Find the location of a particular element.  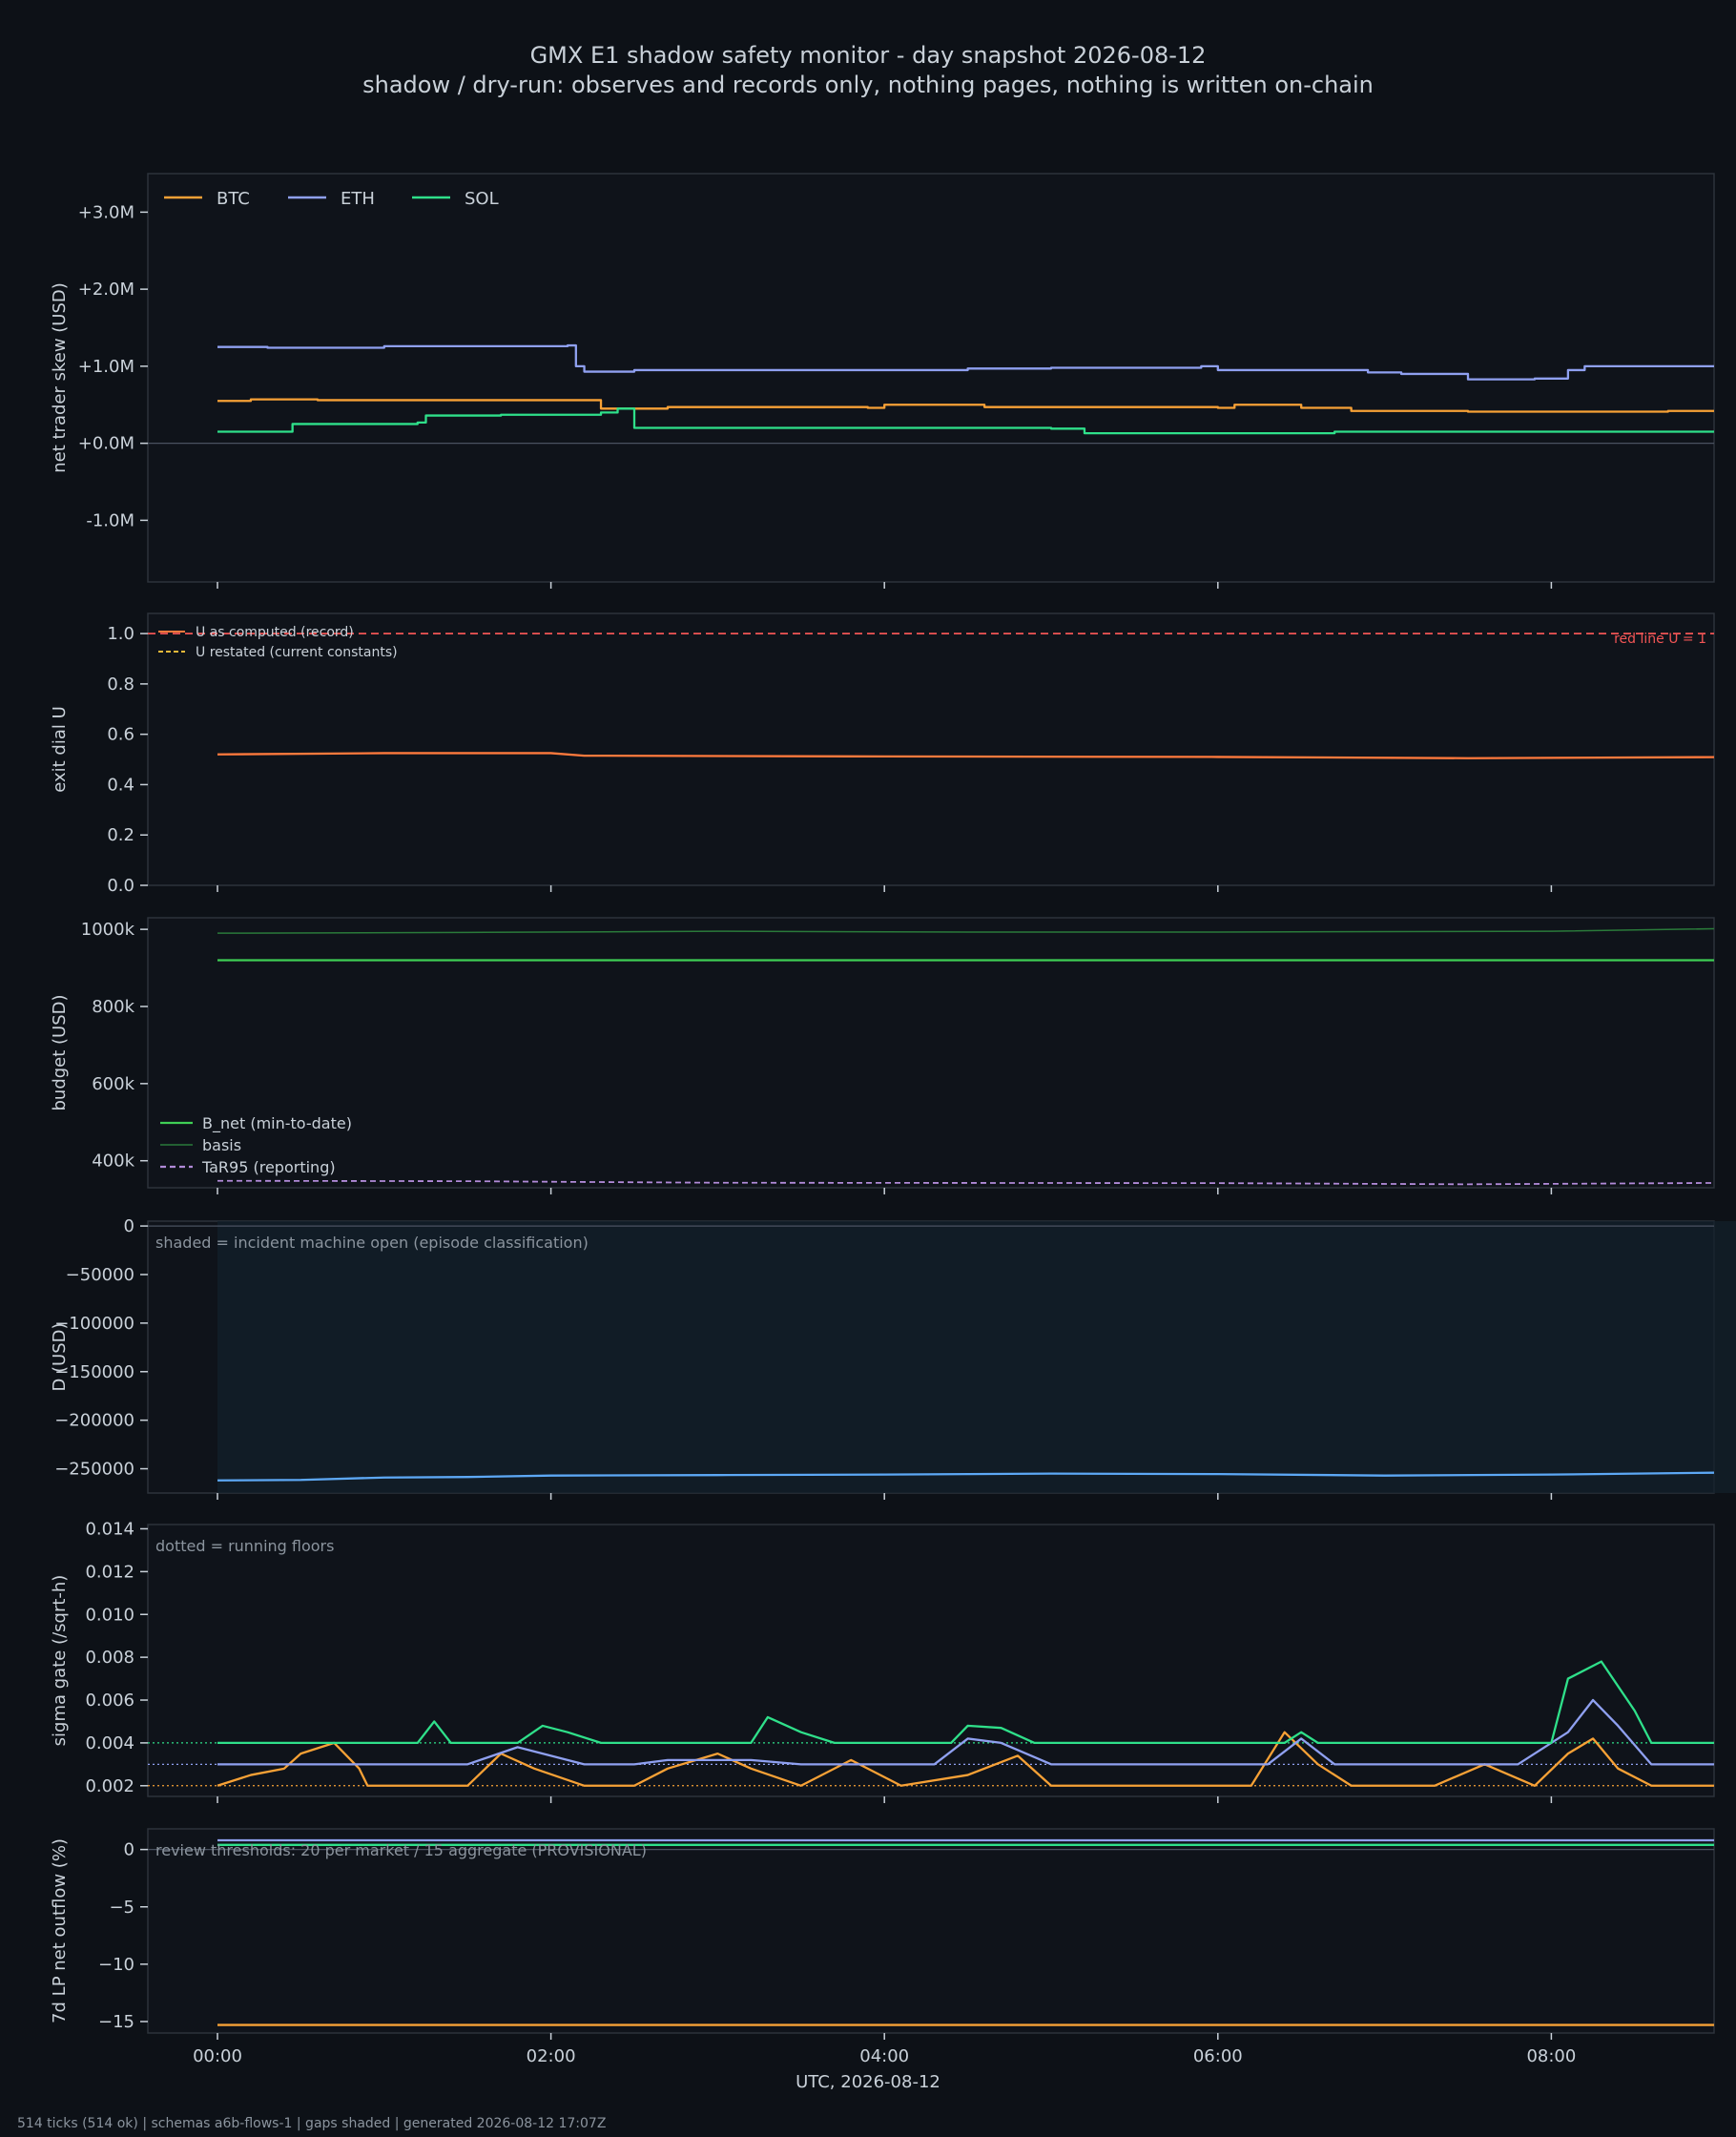

y-tick-label: −10 is located at coordinates (116, 1965).